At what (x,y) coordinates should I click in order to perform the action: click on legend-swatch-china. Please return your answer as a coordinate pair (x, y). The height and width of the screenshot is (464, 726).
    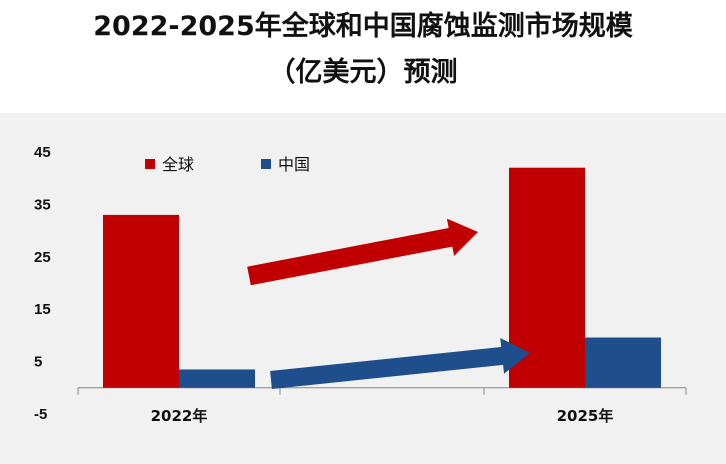
    Looking at the image, I should click on (266, 164).